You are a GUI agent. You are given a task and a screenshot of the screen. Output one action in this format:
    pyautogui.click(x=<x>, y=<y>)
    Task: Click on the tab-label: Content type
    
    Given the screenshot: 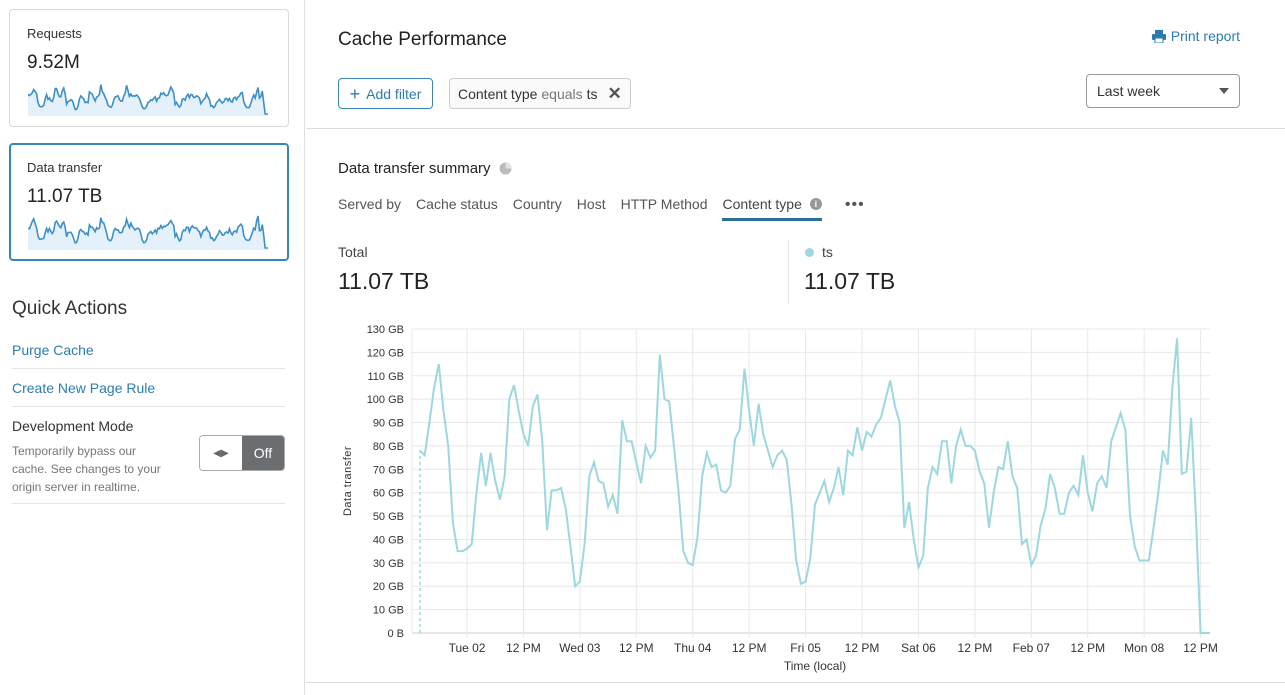 What is the action you would take?
    pyautogui.click(x=762, y=204)
    